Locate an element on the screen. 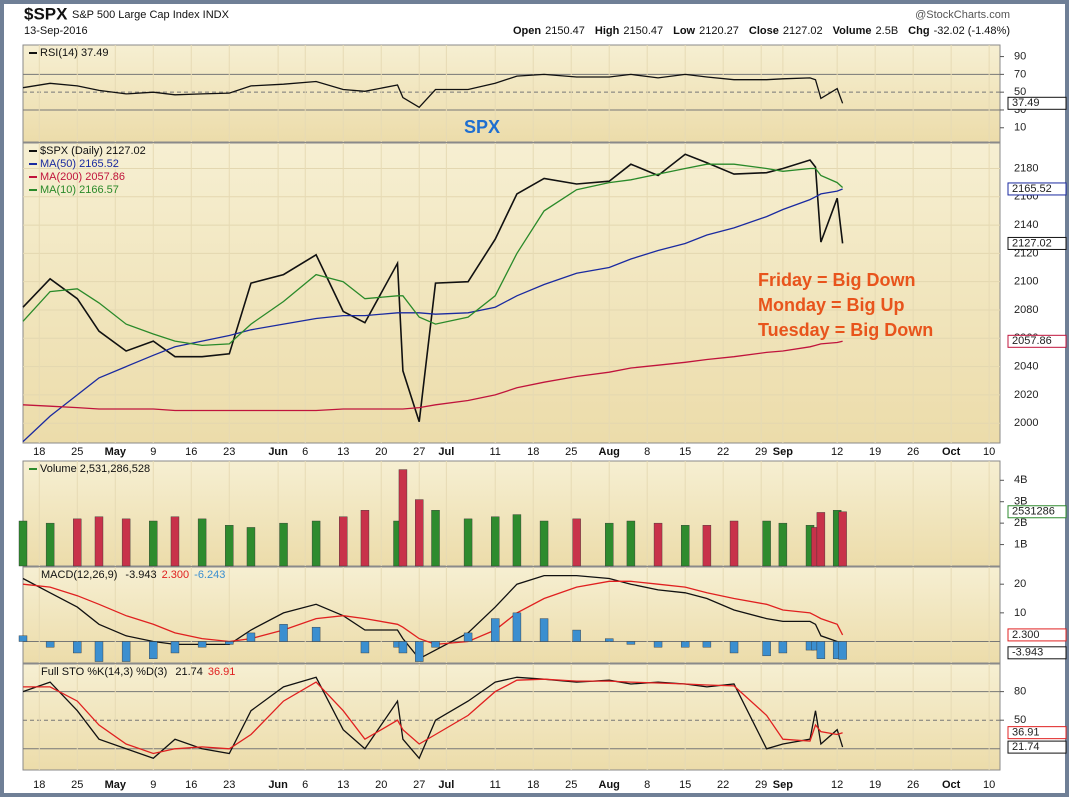  legend-entry: MA(200) 2057.86 is located at coordinates (82, 177).